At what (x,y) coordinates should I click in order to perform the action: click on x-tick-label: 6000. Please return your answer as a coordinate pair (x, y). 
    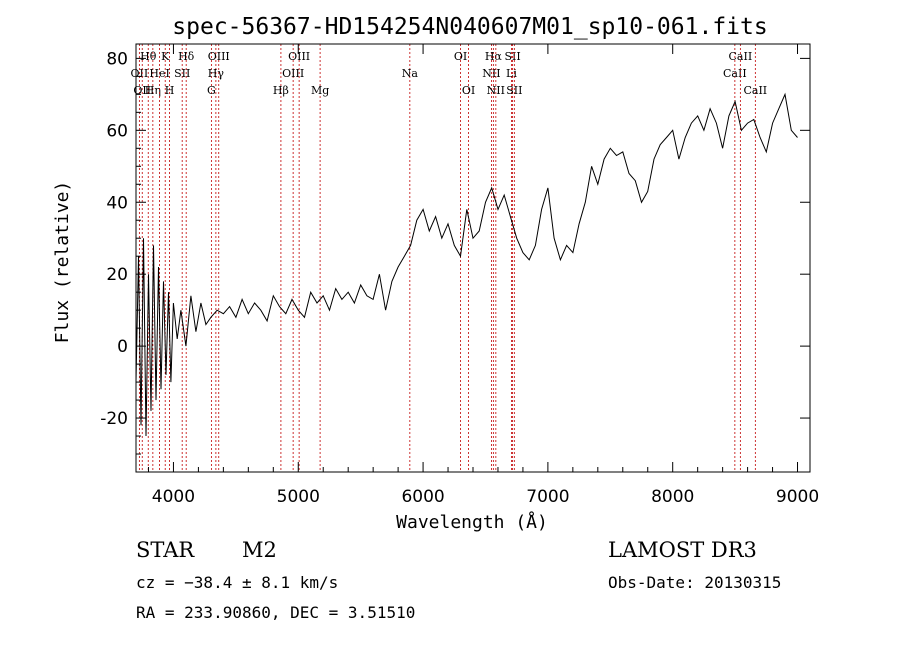
    Looking at the image, I should click on (422, 497).